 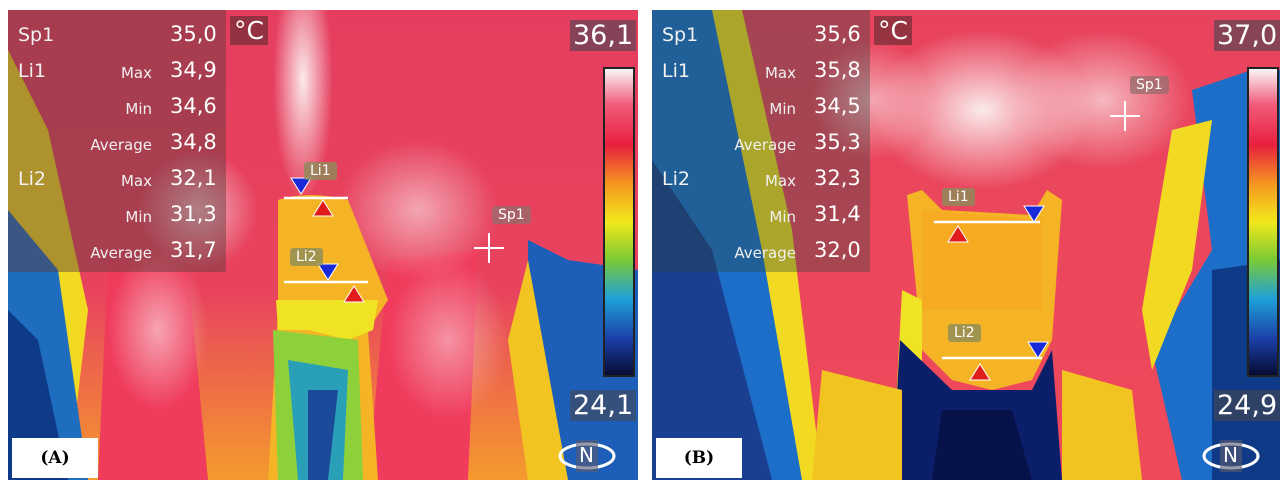 I want to click on li2-min-value: 31,3, so click(x=193, y=214).